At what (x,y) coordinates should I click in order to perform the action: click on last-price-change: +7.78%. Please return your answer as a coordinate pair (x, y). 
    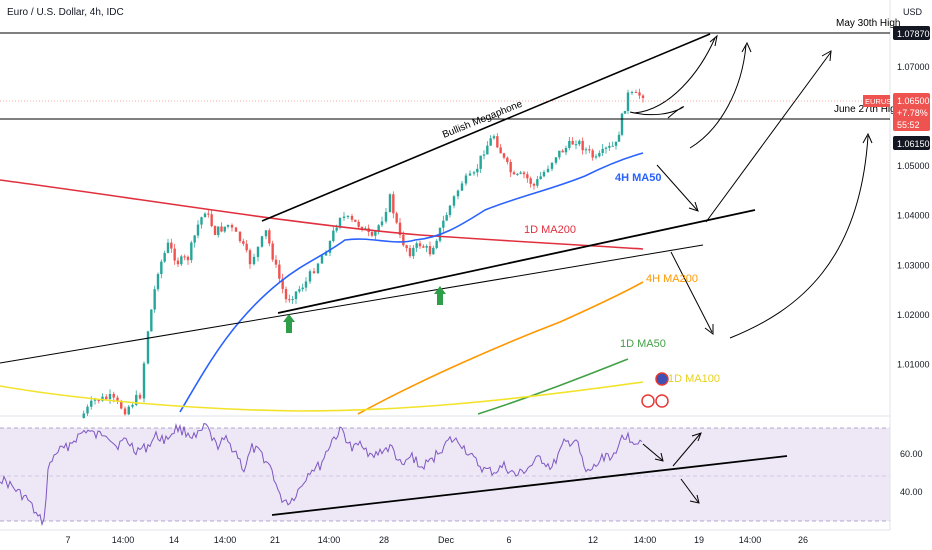
    Looking at the image, I should click on (912, 113).